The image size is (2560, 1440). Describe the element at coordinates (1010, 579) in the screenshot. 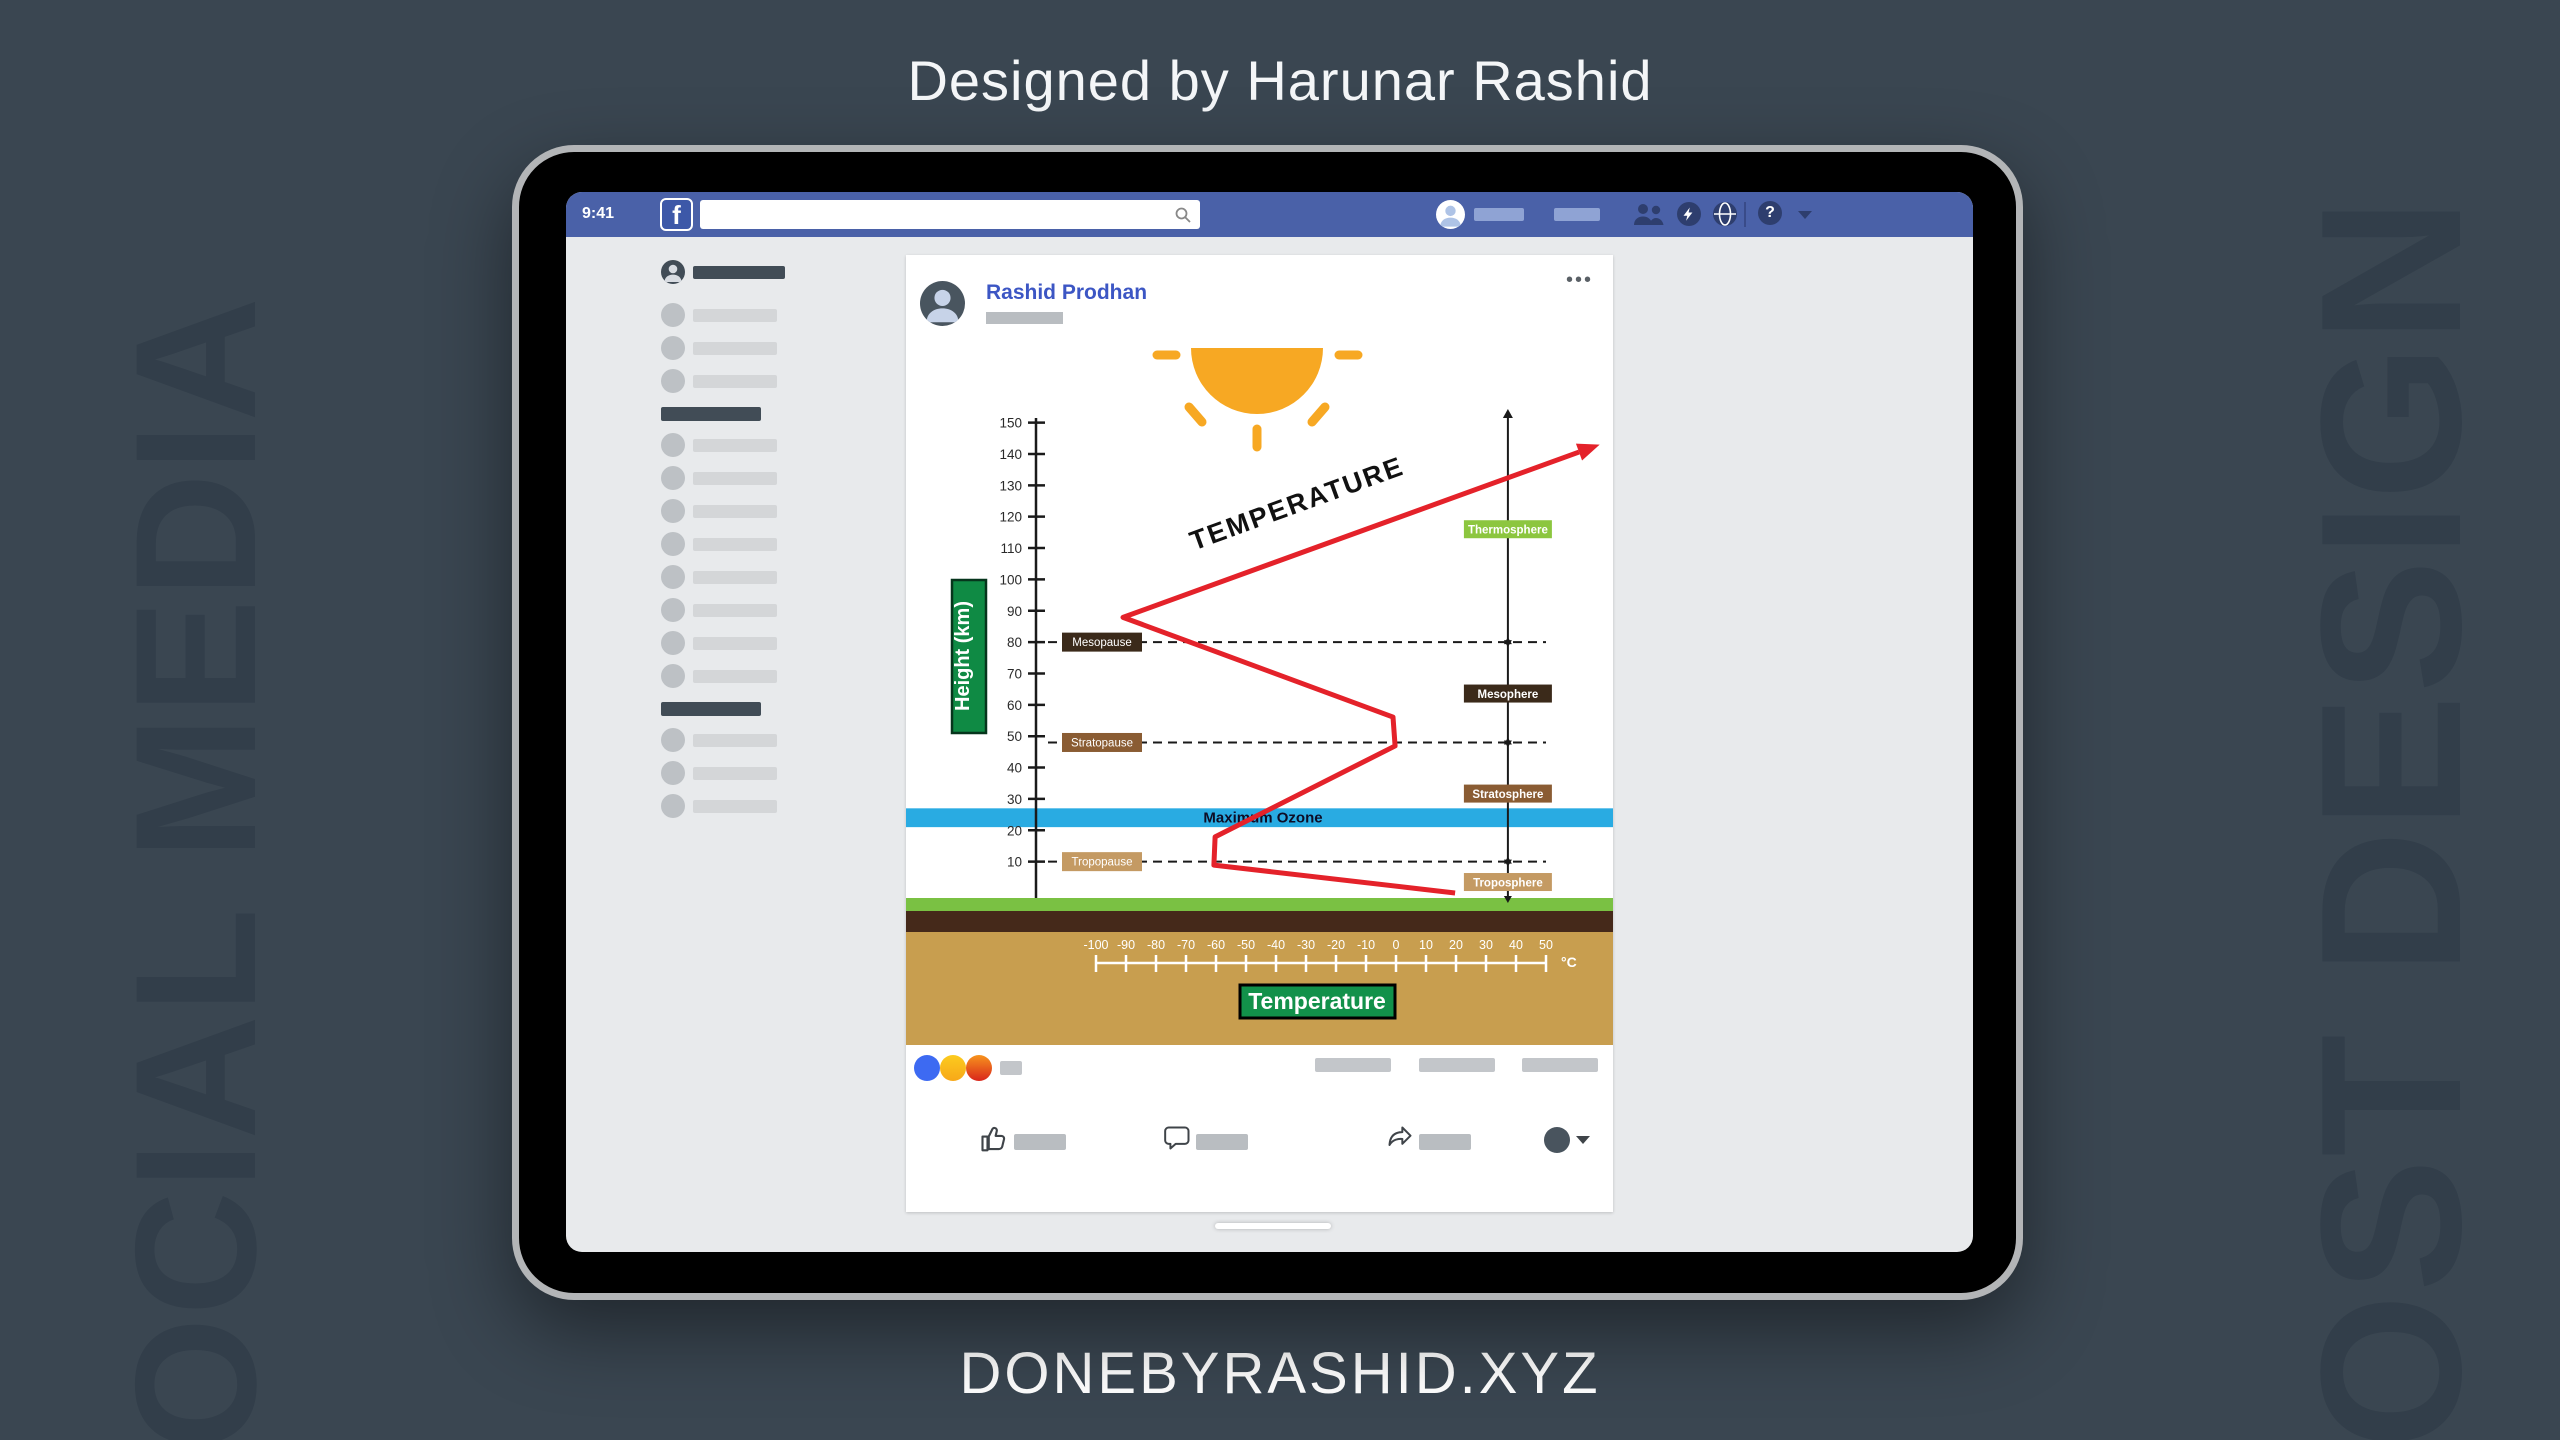

I see `height-tick-label: 100` at that location.